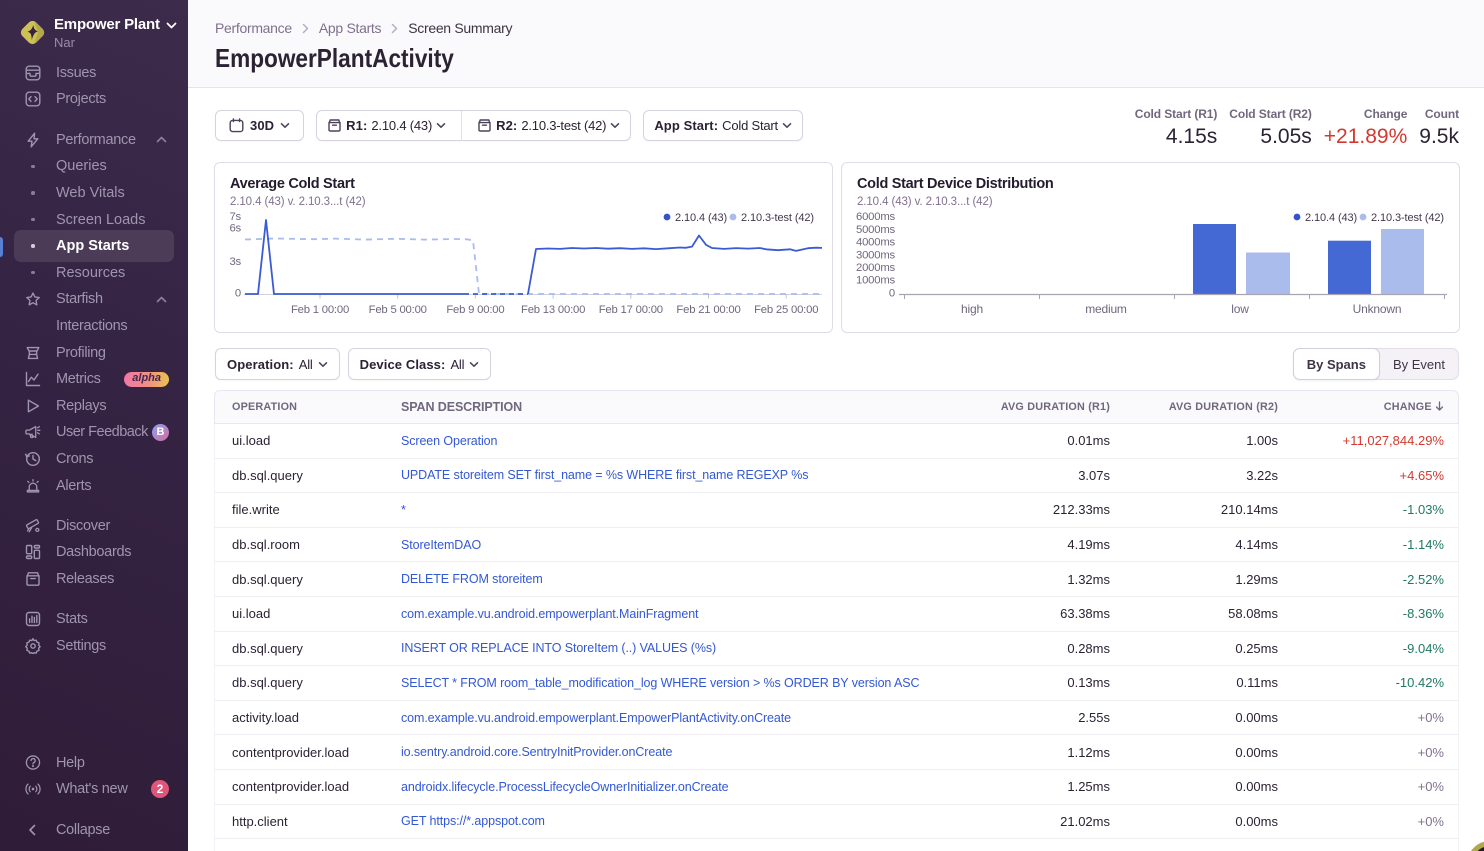  What do you see at coordinates (876, 255) in the screenshot?
I see `svg-text: 3000ms` at bounding box center [876, 255].